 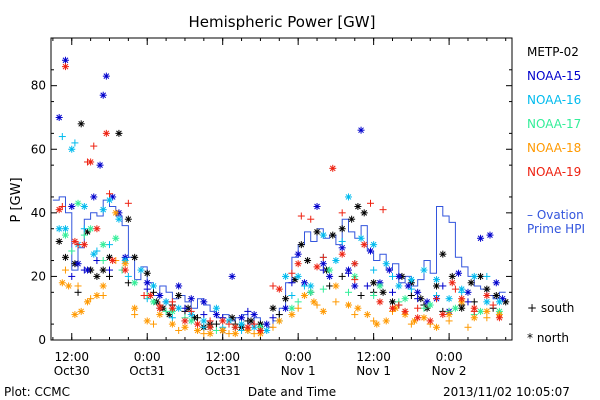 What do you see at coordinates (37, 392) in the screenshot?
I see `plot-credit: Plot: CCMC` at bounding box center [37, 392].